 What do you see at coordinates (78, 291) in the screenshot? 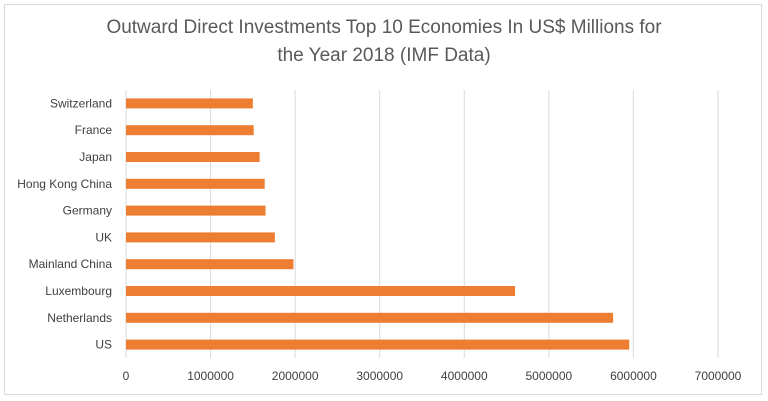
I see `category-label-luxembourg: Luxembourg` at bounding box center [78, 291].